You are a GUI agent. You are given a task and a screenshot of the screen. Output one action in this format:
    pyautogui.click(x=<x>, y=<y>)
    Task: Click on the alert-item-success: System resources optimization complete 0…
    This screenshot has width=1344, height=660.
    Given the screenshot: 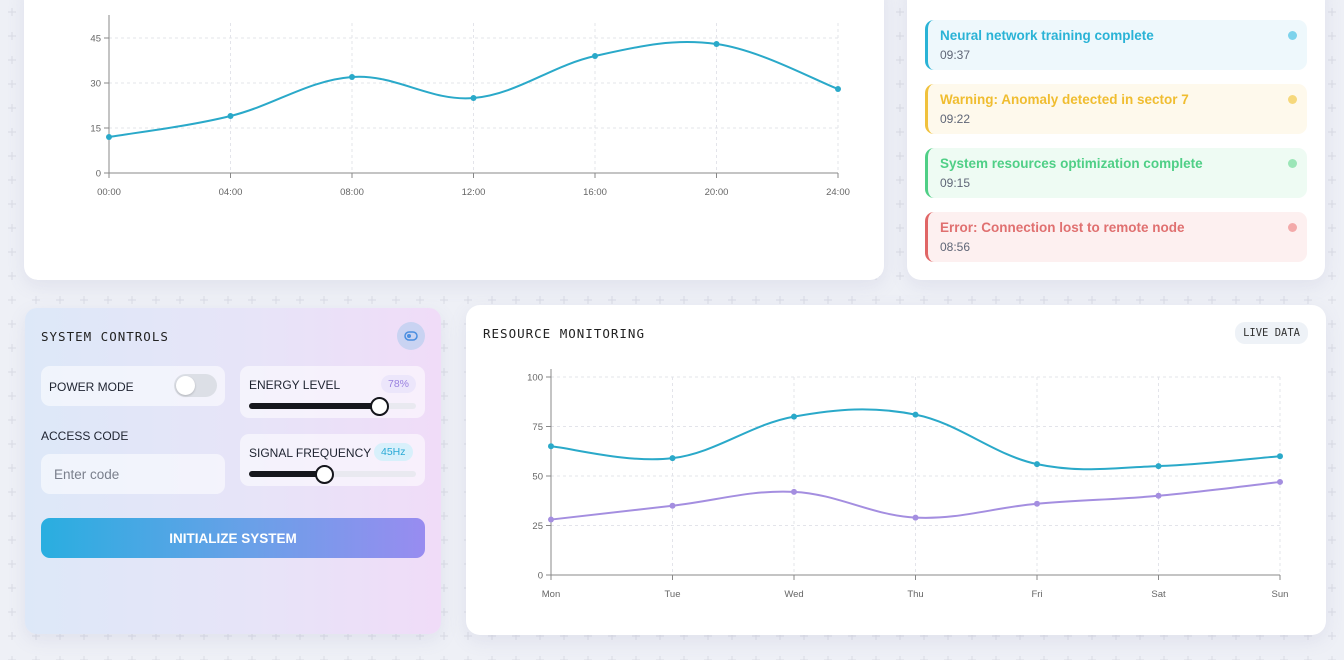 What is the action you would take?
    pyautogui.click(x=1116, y=173)
    